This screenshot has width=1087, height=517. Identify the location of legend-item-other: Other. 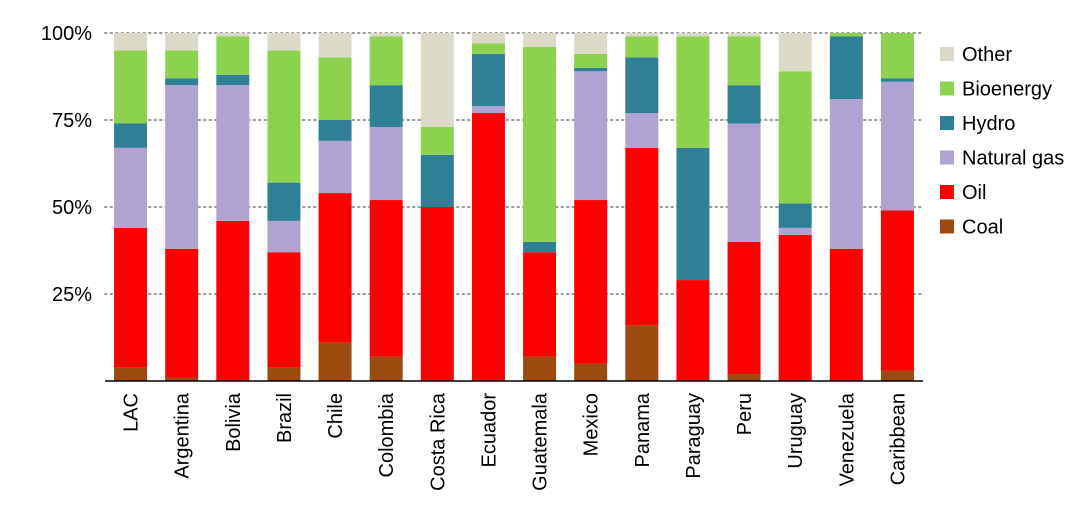
(976, 55).